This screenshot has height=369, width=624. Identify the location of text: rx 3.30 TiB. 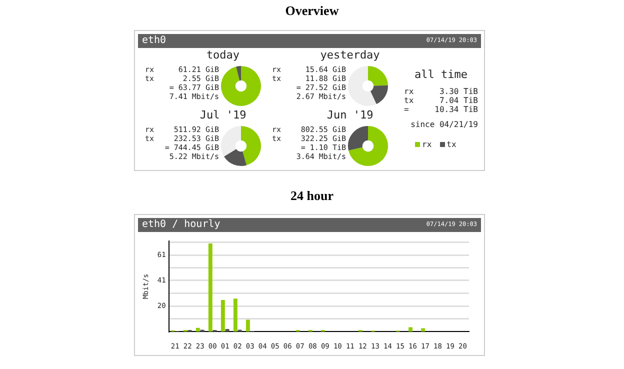
(441, 91).